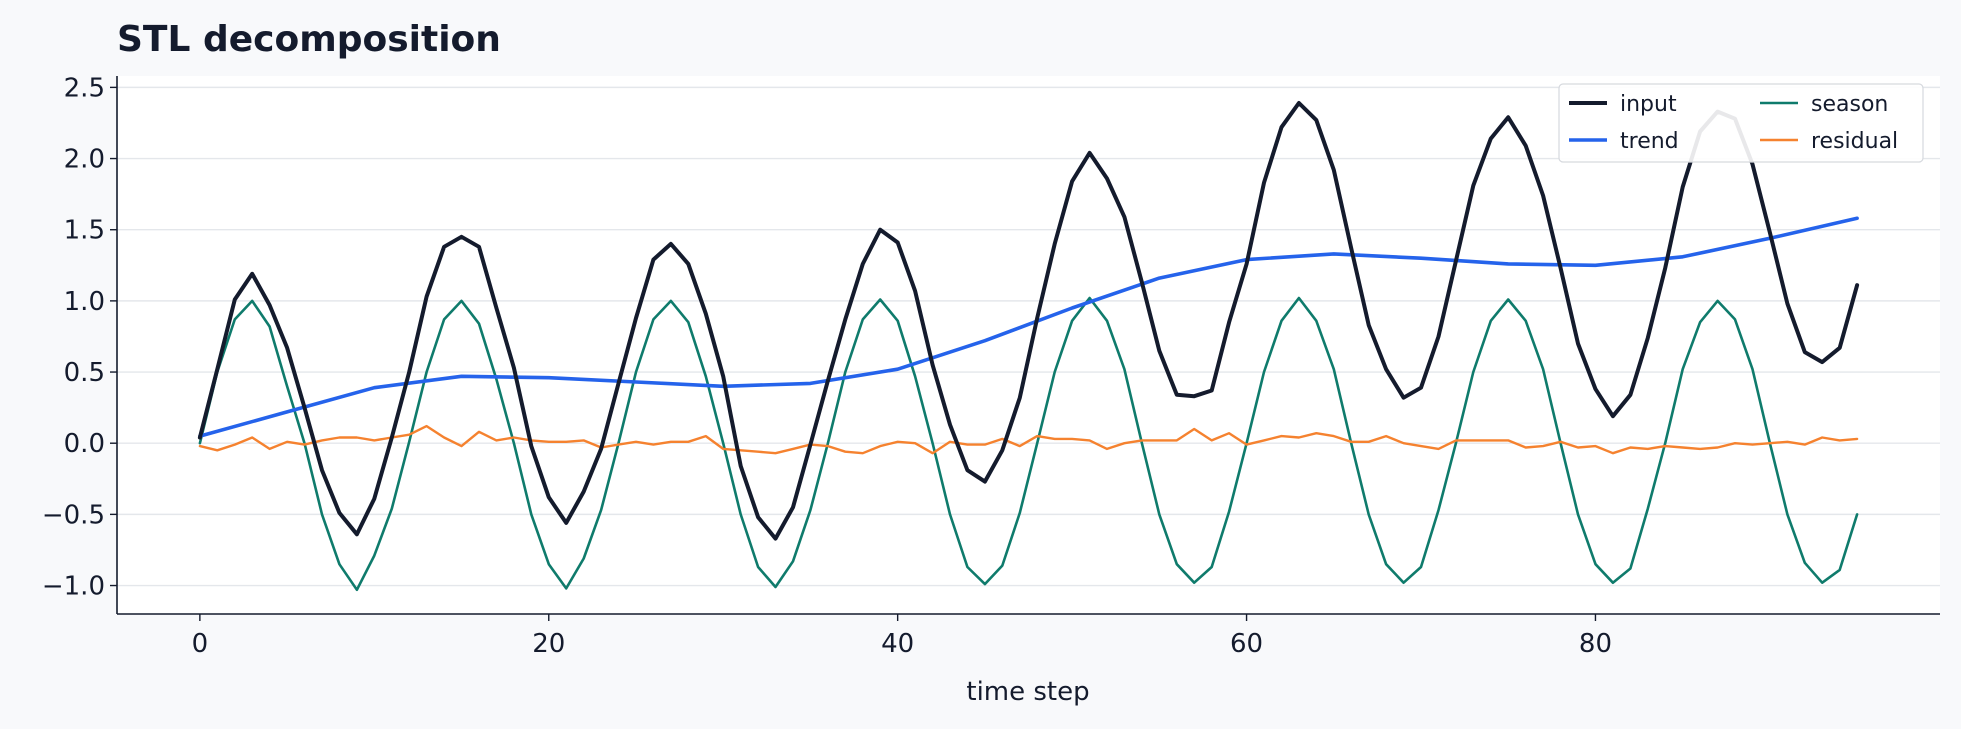 Image resolution: width=1961 pixels, height=729 pixels. I want to click on y-tick-label: 2.0, so click(84, 160).